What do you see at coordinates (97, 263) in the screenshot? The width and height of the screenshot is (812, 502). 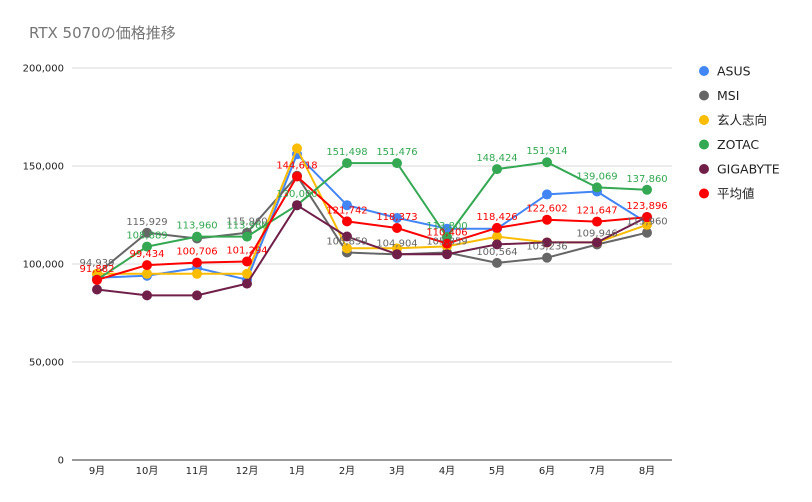 I see `data-label: 94,939` at bounding box center [97, 263].